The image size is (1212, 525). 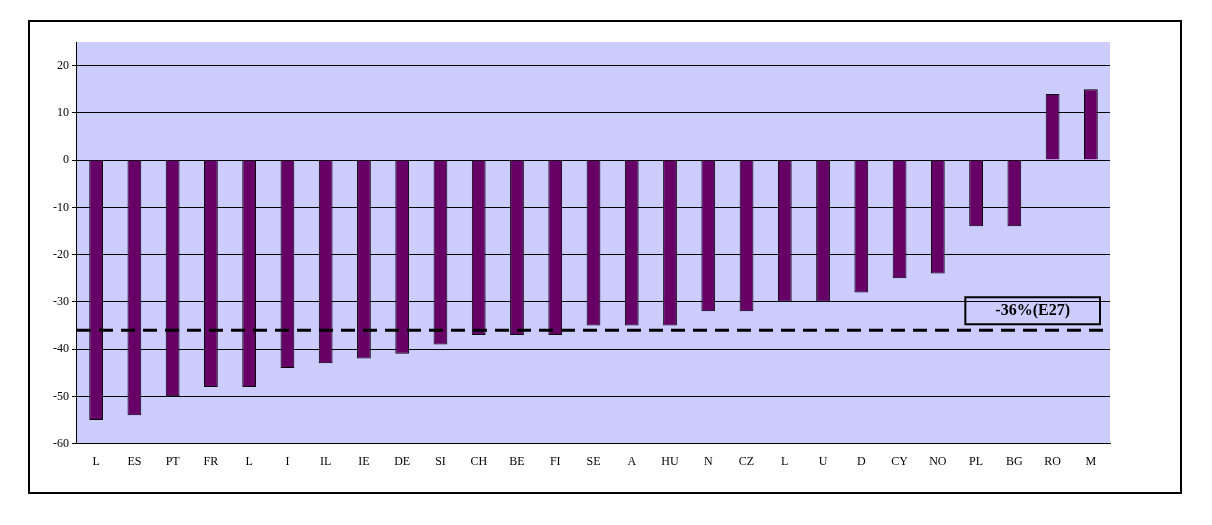 I want to click on x-tick-label: M, so click(x=1091, y=460).